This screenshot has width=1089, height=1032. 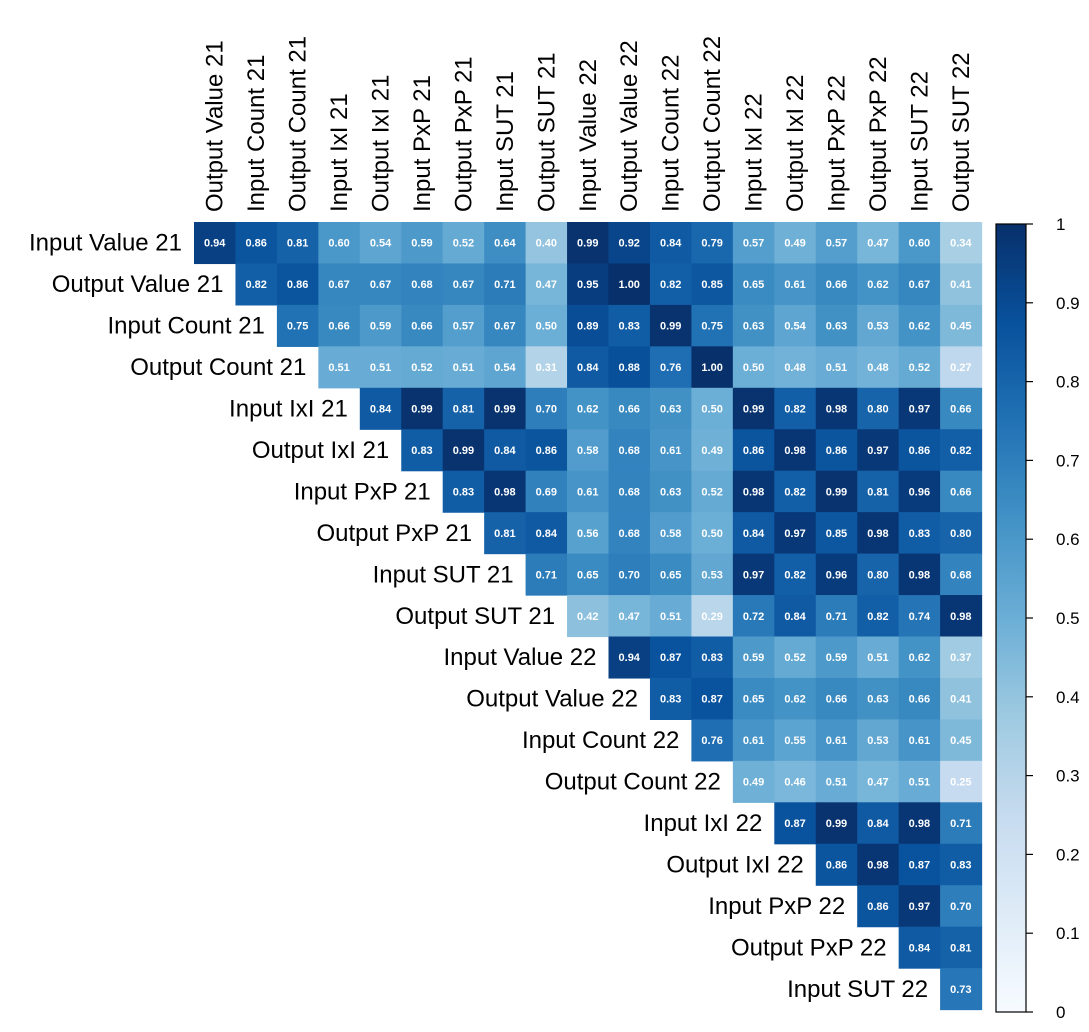 What do you see at coordinates (380, 327) in the screenshot?
I see `cell-value-label: 0.59` at bounding box center [380, 327].